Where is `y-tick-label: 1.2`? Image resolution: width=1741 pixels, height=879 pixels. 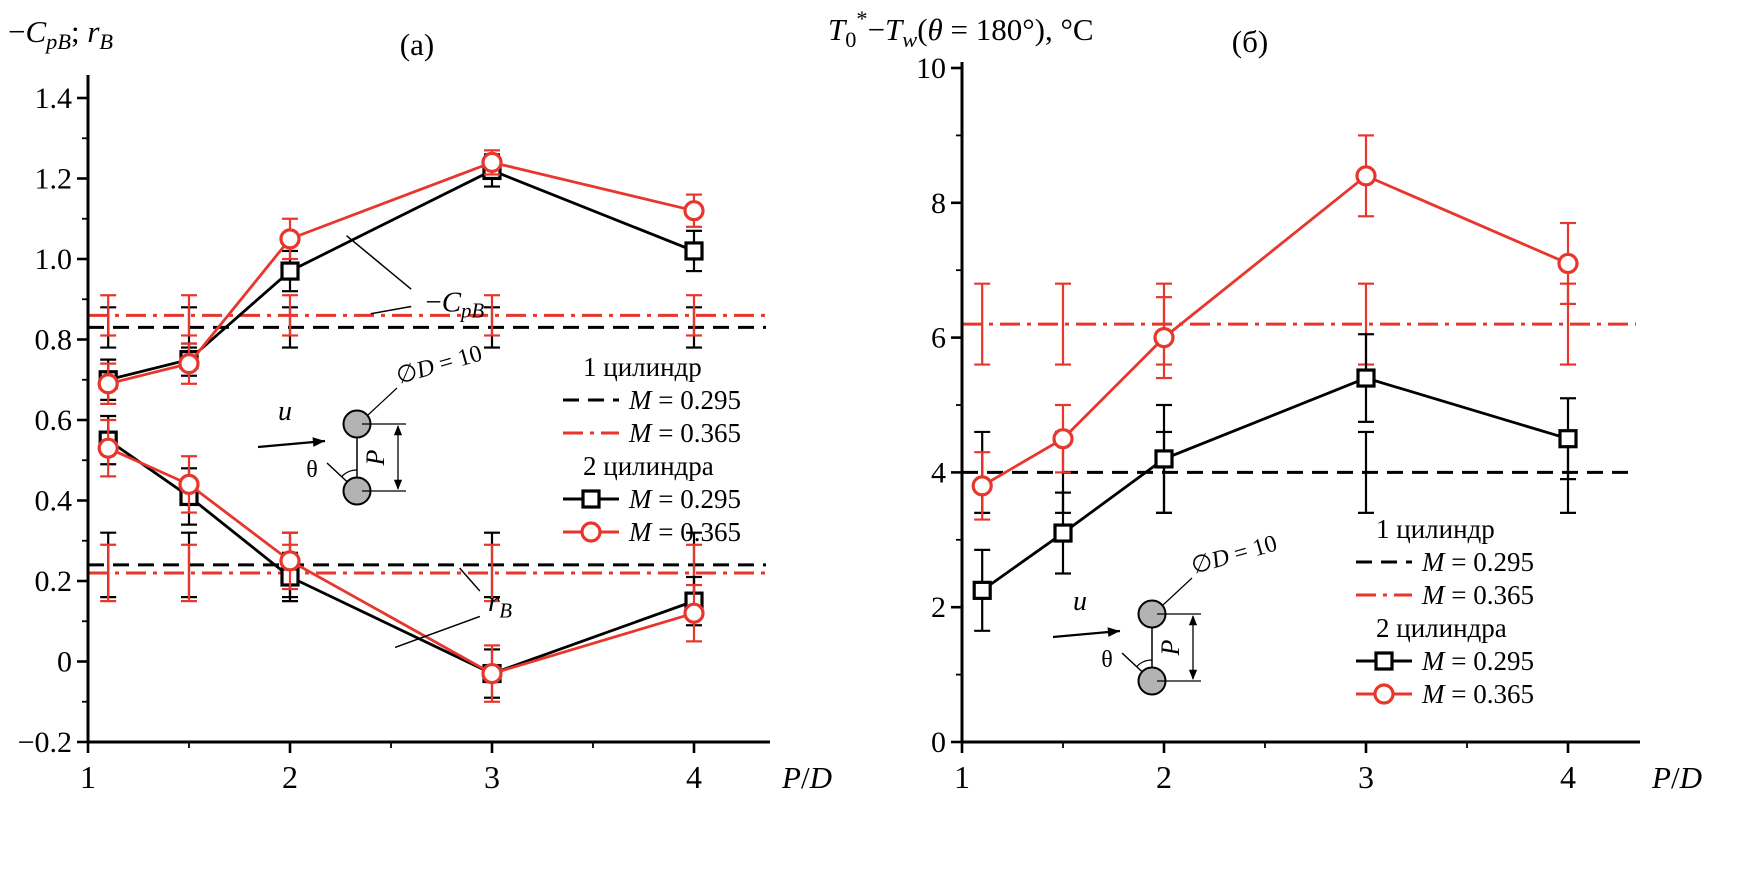
y-tick-label: 1.2 is located at coordinates (54, 179).